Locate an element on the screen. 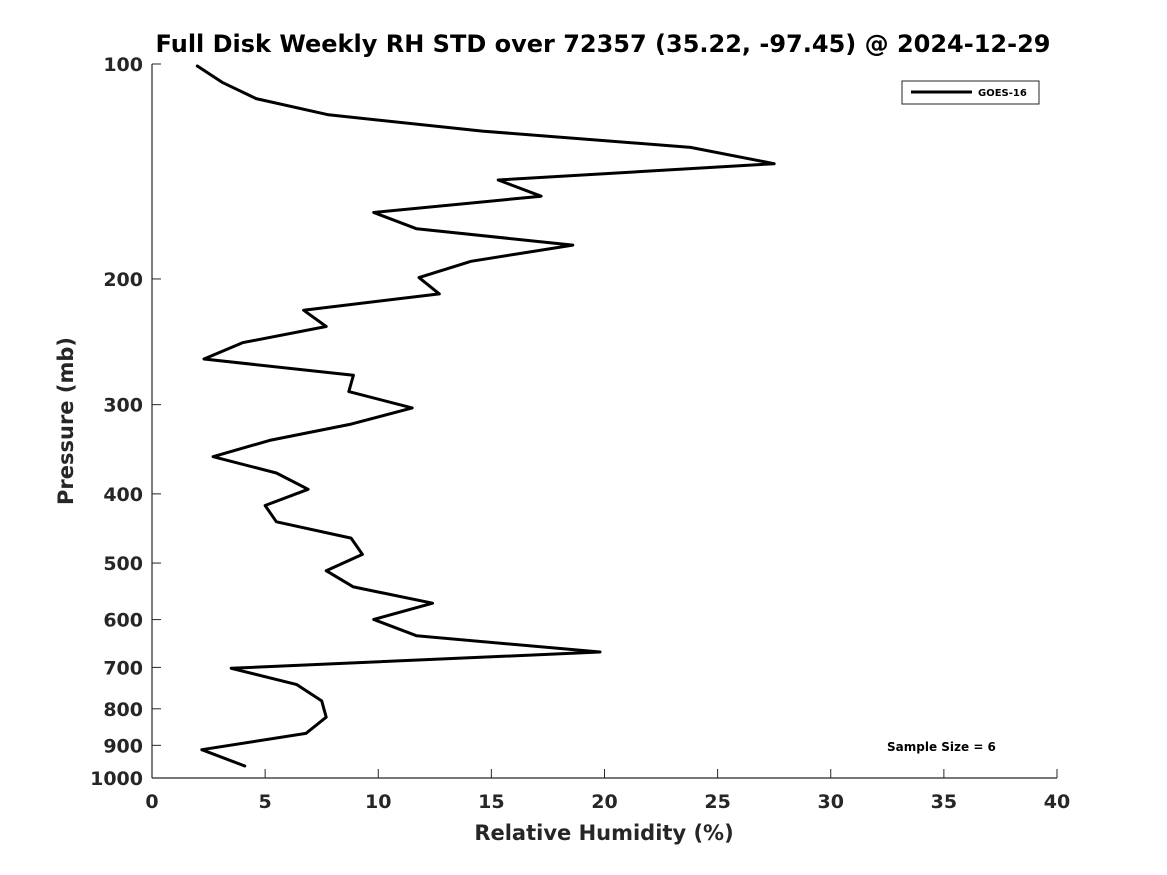  legend: GOES-16 is located at coordinates (970, 92).